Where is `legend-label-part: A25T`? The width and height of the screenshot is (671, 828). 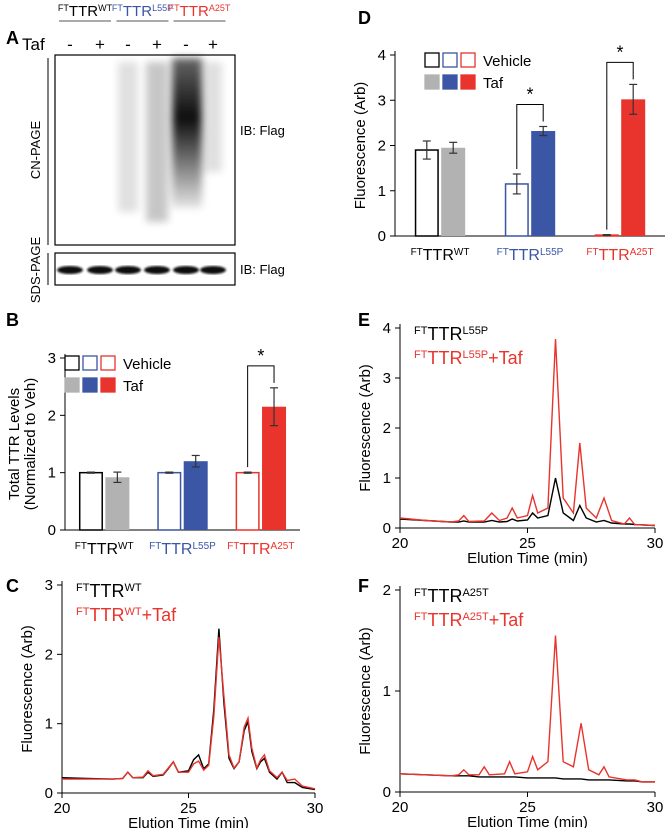
legend-label-part: A25T is located at coordinates (475, 593).